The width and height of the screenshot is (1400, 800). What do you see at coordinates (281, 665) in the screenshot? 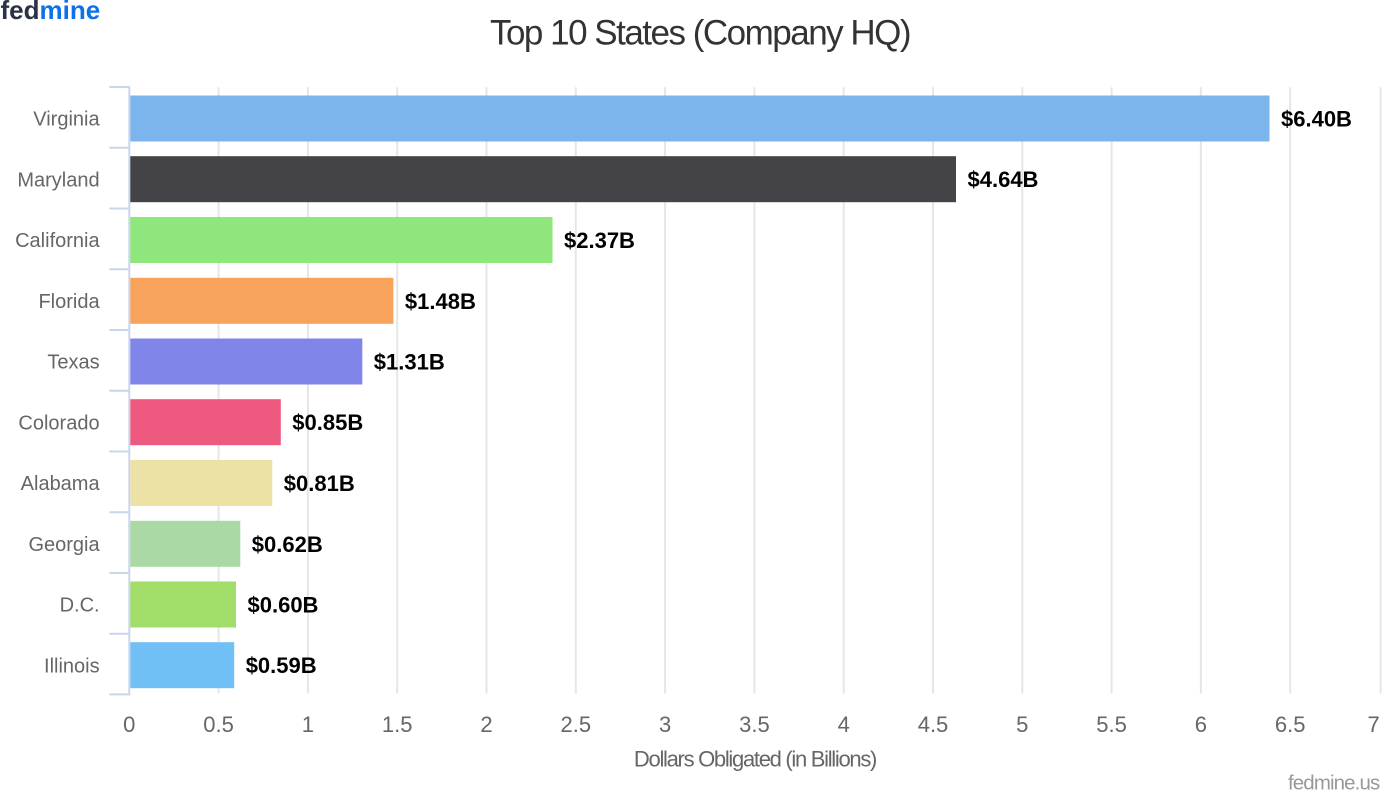
I see `svg-text: $0.59B` at bounding box center [281, 665].